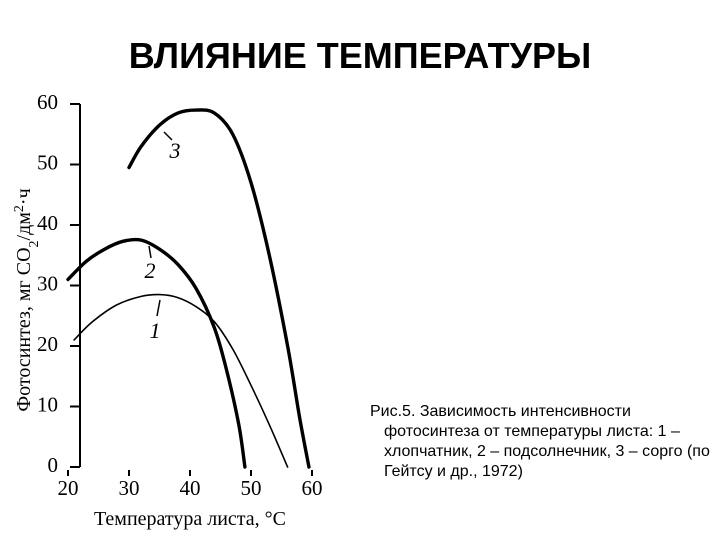 Image resolution: width=720 pixels, height=540 pixels. I want to click on curve-label: 3, so click(175, 150).